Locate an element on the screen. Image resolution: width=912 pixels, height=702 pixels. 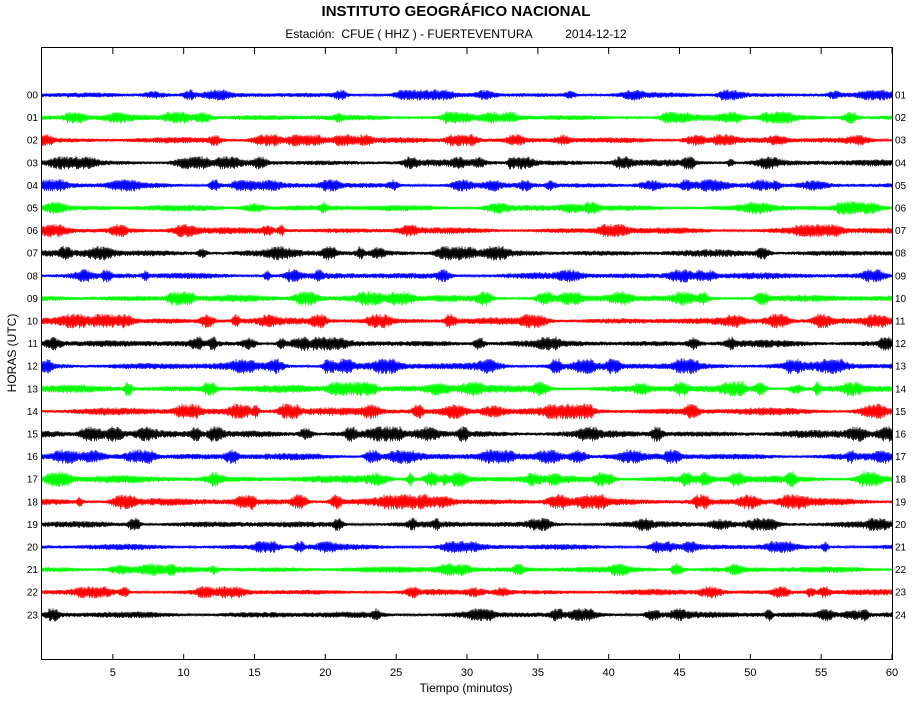
x-tick-label: 30 is located at coordinates (467, 673).